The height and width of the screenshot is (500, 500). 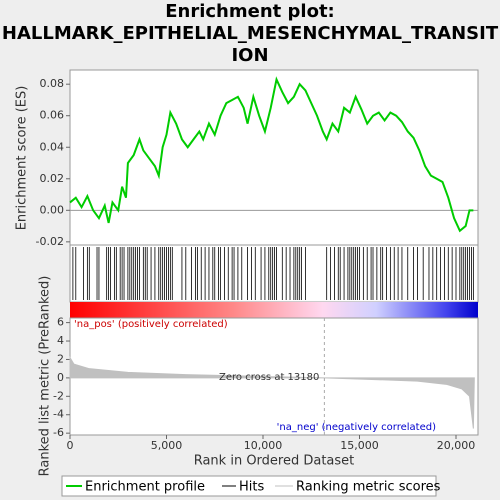 I want to click on y-tick-label: 2, so click(x=60, y=358).